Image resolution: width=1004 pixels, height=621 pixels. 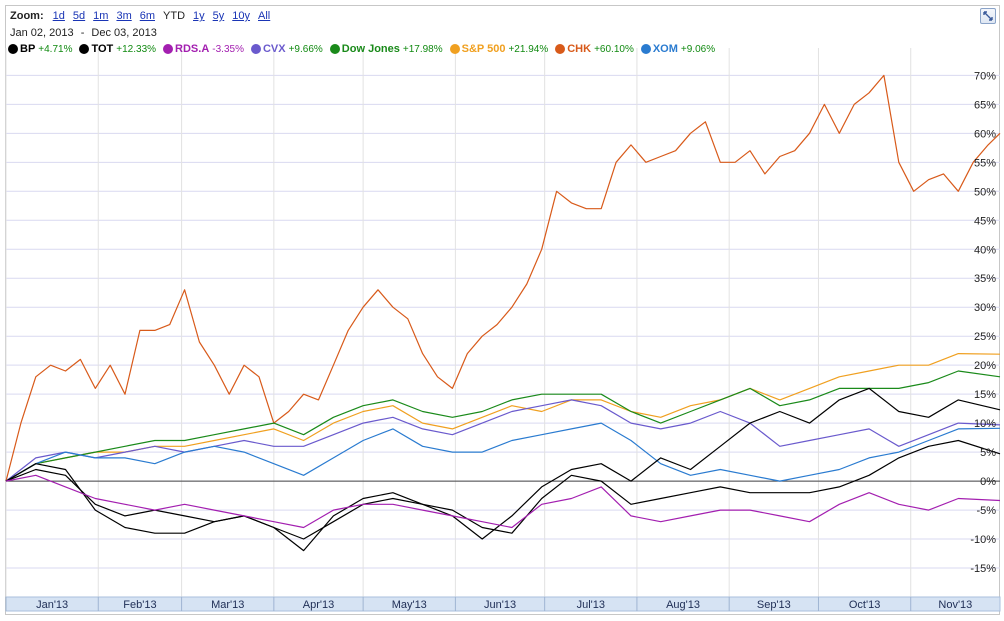 I want to click on y-tick-label: -10%, so click(x=983, y=540).